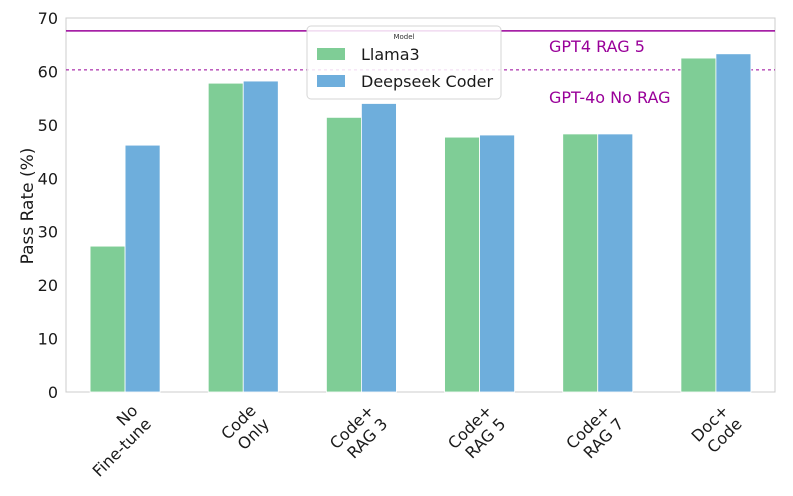 This screenshot has width=793, height=496. Describe the element at coordinates (717, 429) in the screenshot. I see `x-tick-label: Doc+Code` at that location.